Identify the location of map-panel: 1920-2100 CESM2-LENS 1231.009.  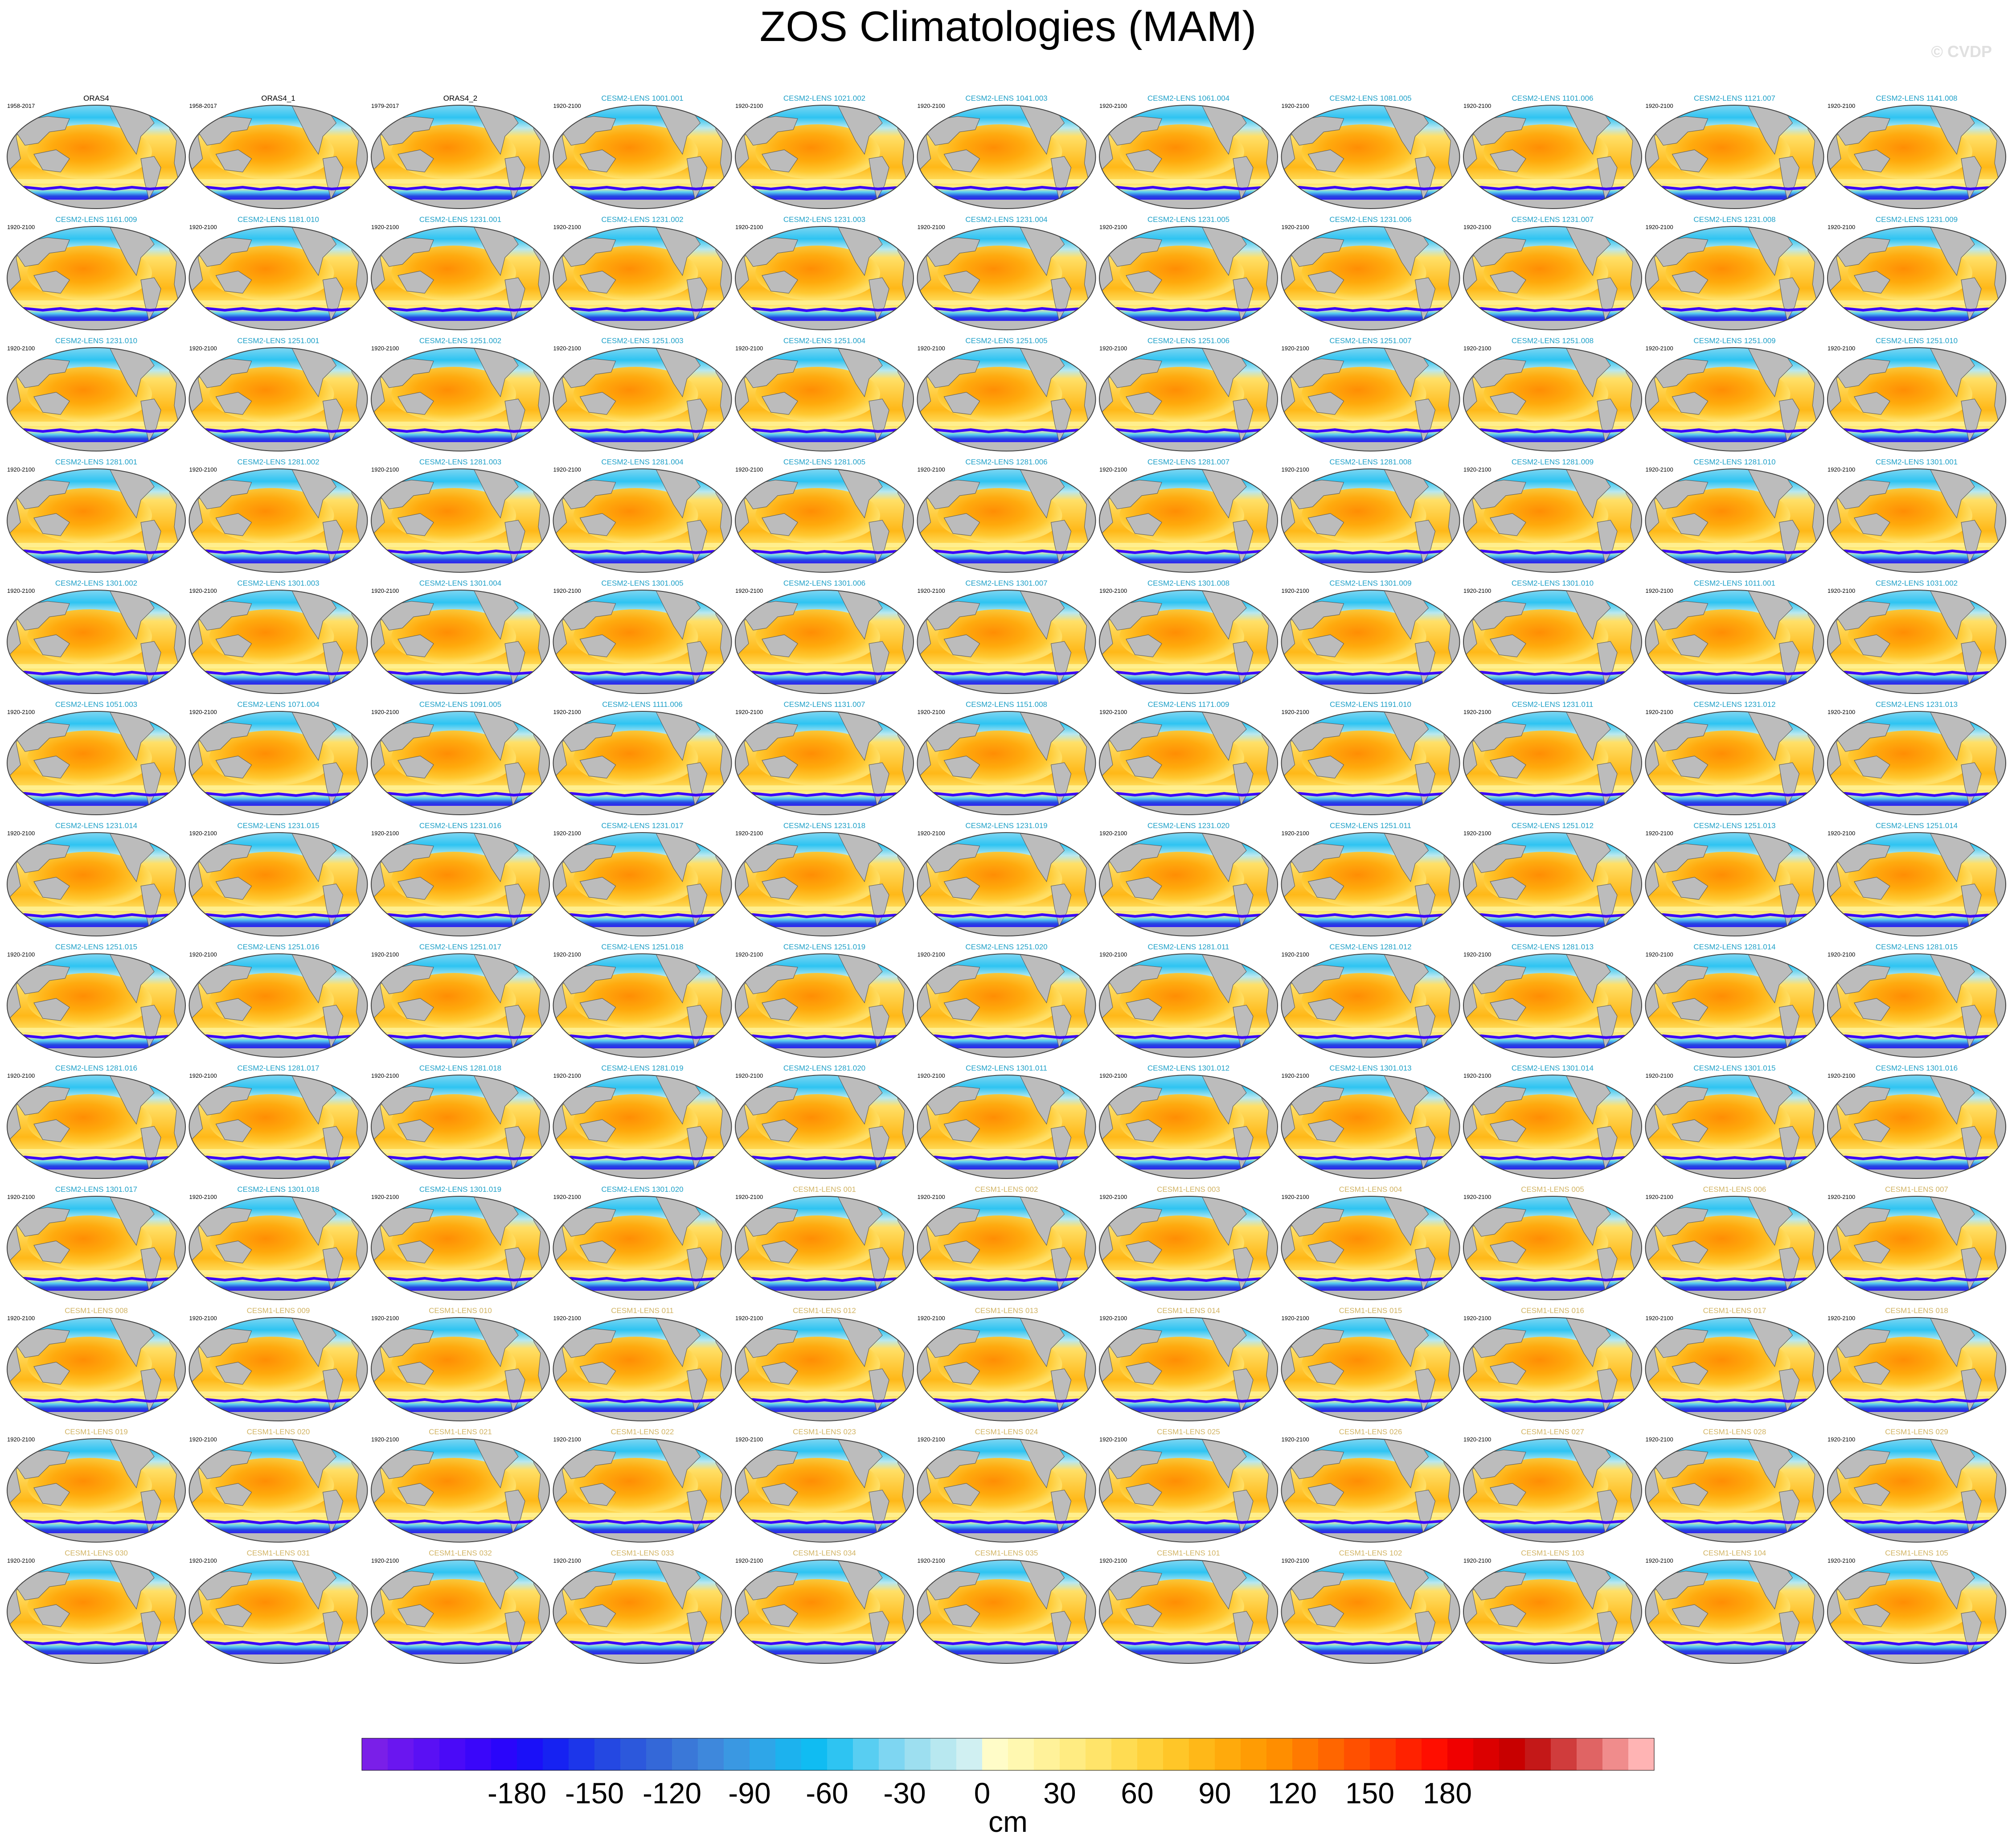
(1917, 272).